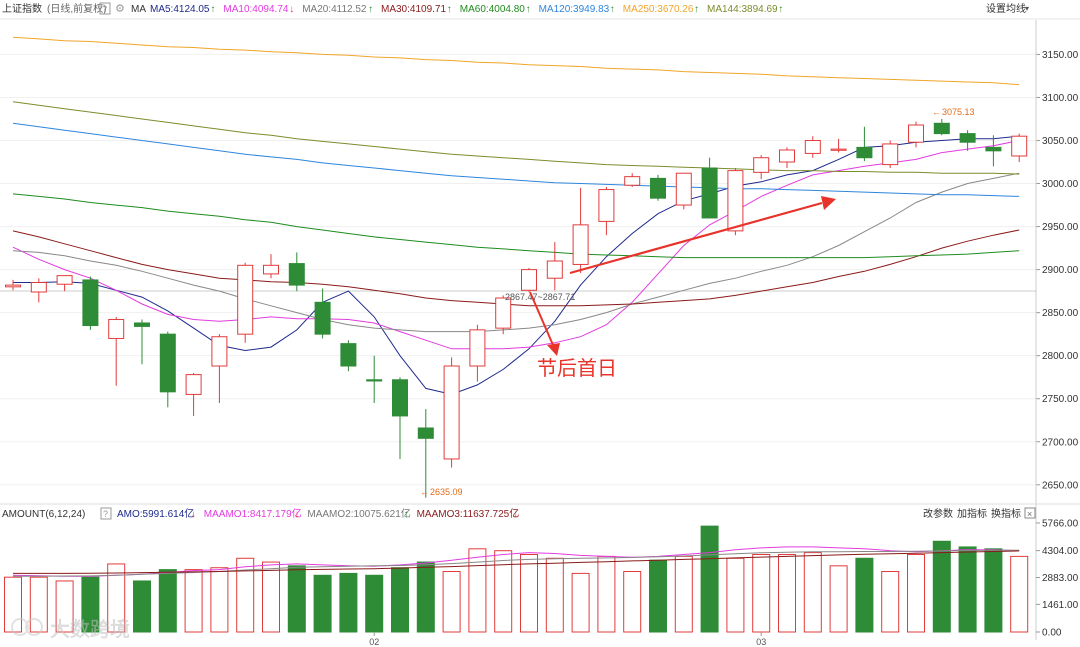  What do you see at coordinates (828, 203) in the screenshot?
I see `arrow-head-up` at bounding box center [828, 203].